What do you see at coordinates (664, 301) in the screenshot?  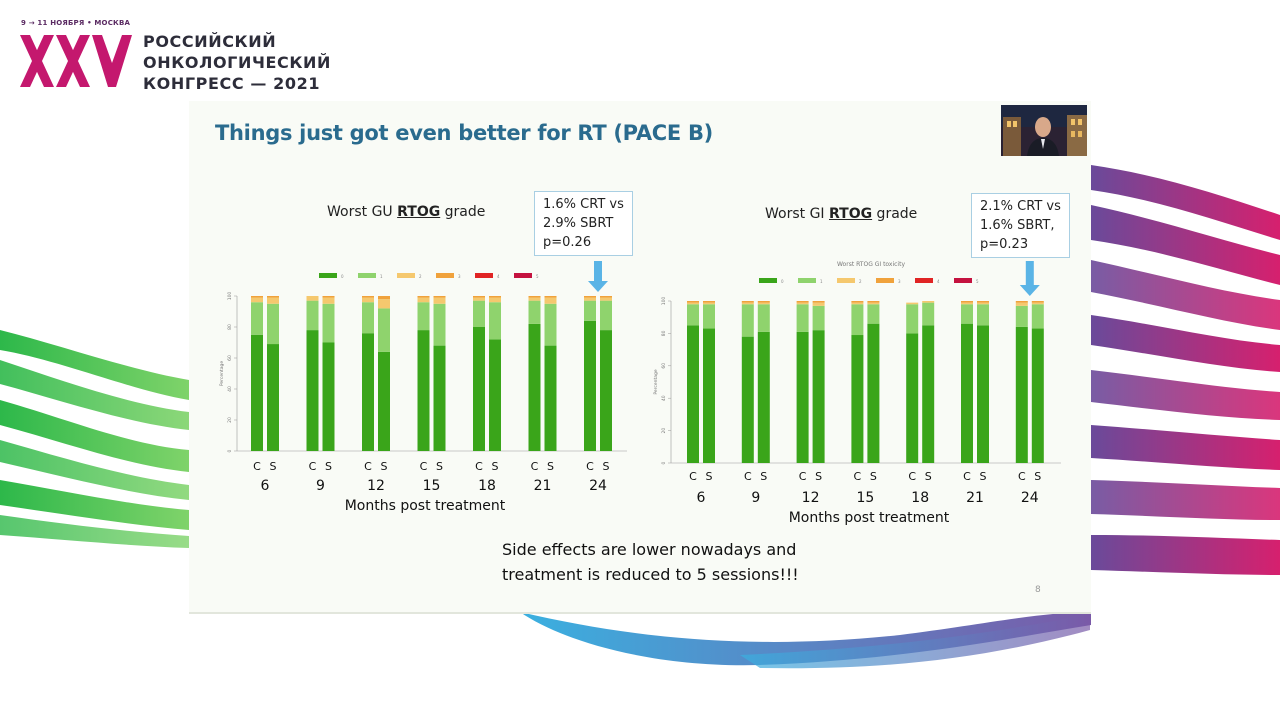 I see `y-tick-label: 100` at bounding box center [664, 301].